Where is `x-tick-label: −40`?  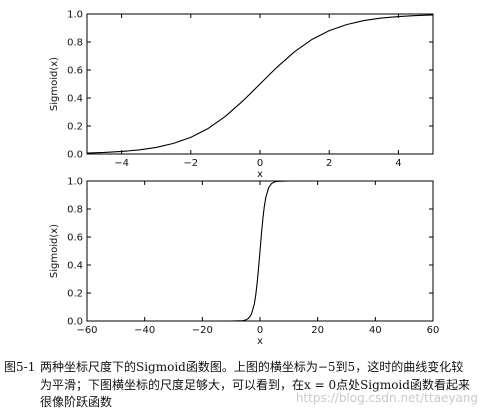 x-tick-label: −40 is located at coordinates (144, 330).